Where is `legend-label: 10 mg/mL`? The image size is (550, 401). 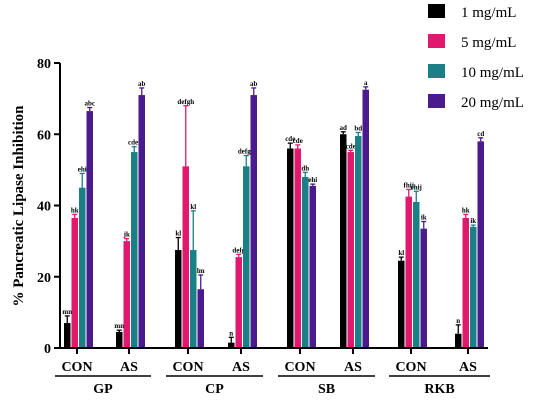
legend-label: 10 mg/mL is located at coordinates (492, 73).